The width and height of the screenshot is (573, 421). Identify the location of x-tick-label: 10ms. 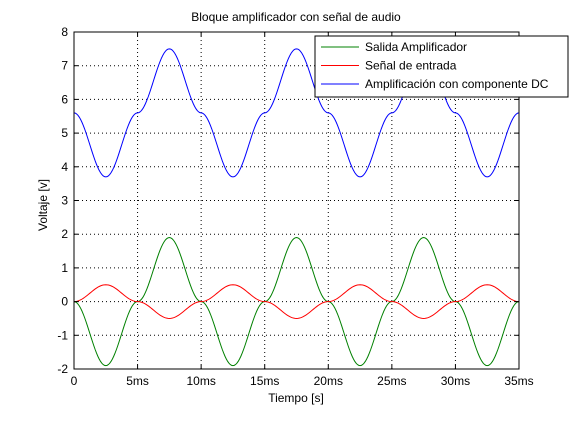
(200, 381).